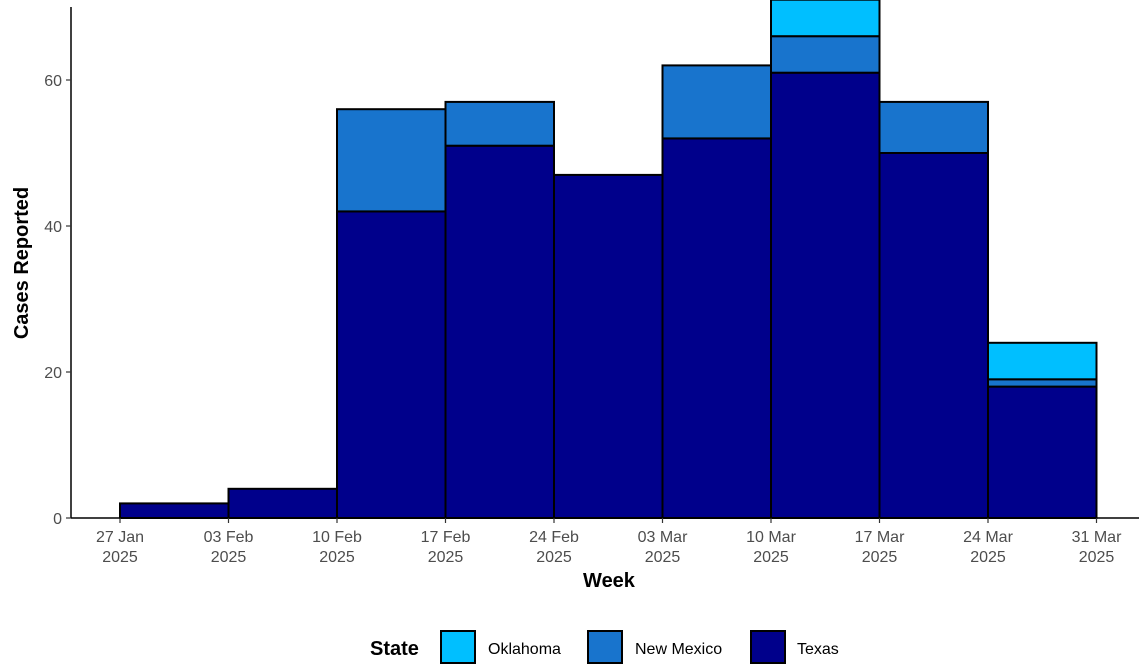 This screenshot has height=667, width=1139. I want to click on y-ticks-layer: 0 20 40 60, so click(57, 300).